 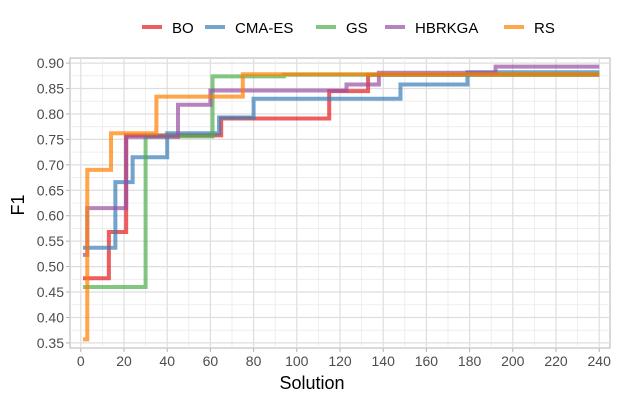 I want to click on x-tick-label: 40, so click(x=167, y=361).